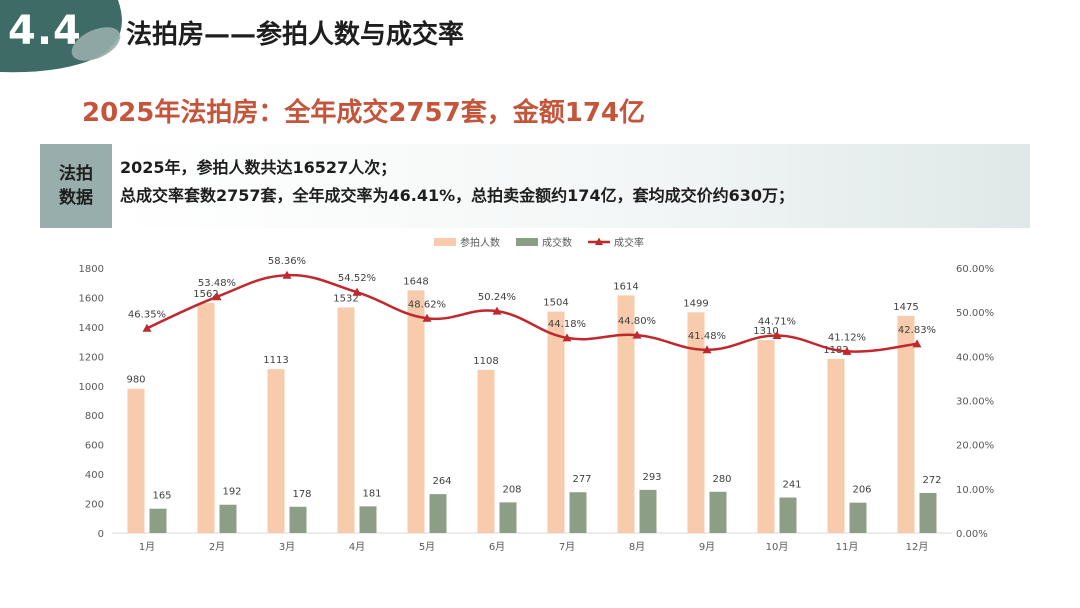 The height and width of the screenshot is (608, 1080). I want to click on data-label-participants: 1532, so click(345, 298).